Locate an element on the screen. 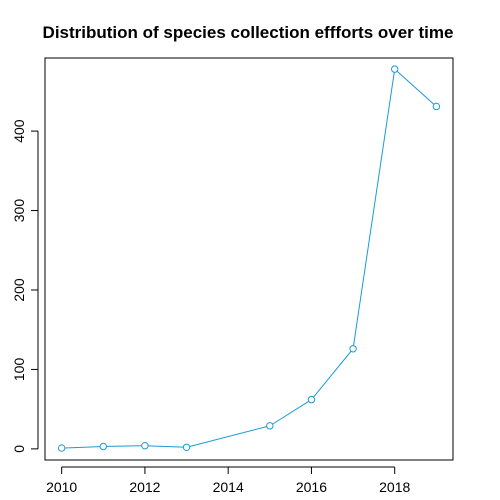 This screenshot has height=500, width=500. x-axis: 2010 2012 2014 2016 2018 is located at coordinates (228, 480).